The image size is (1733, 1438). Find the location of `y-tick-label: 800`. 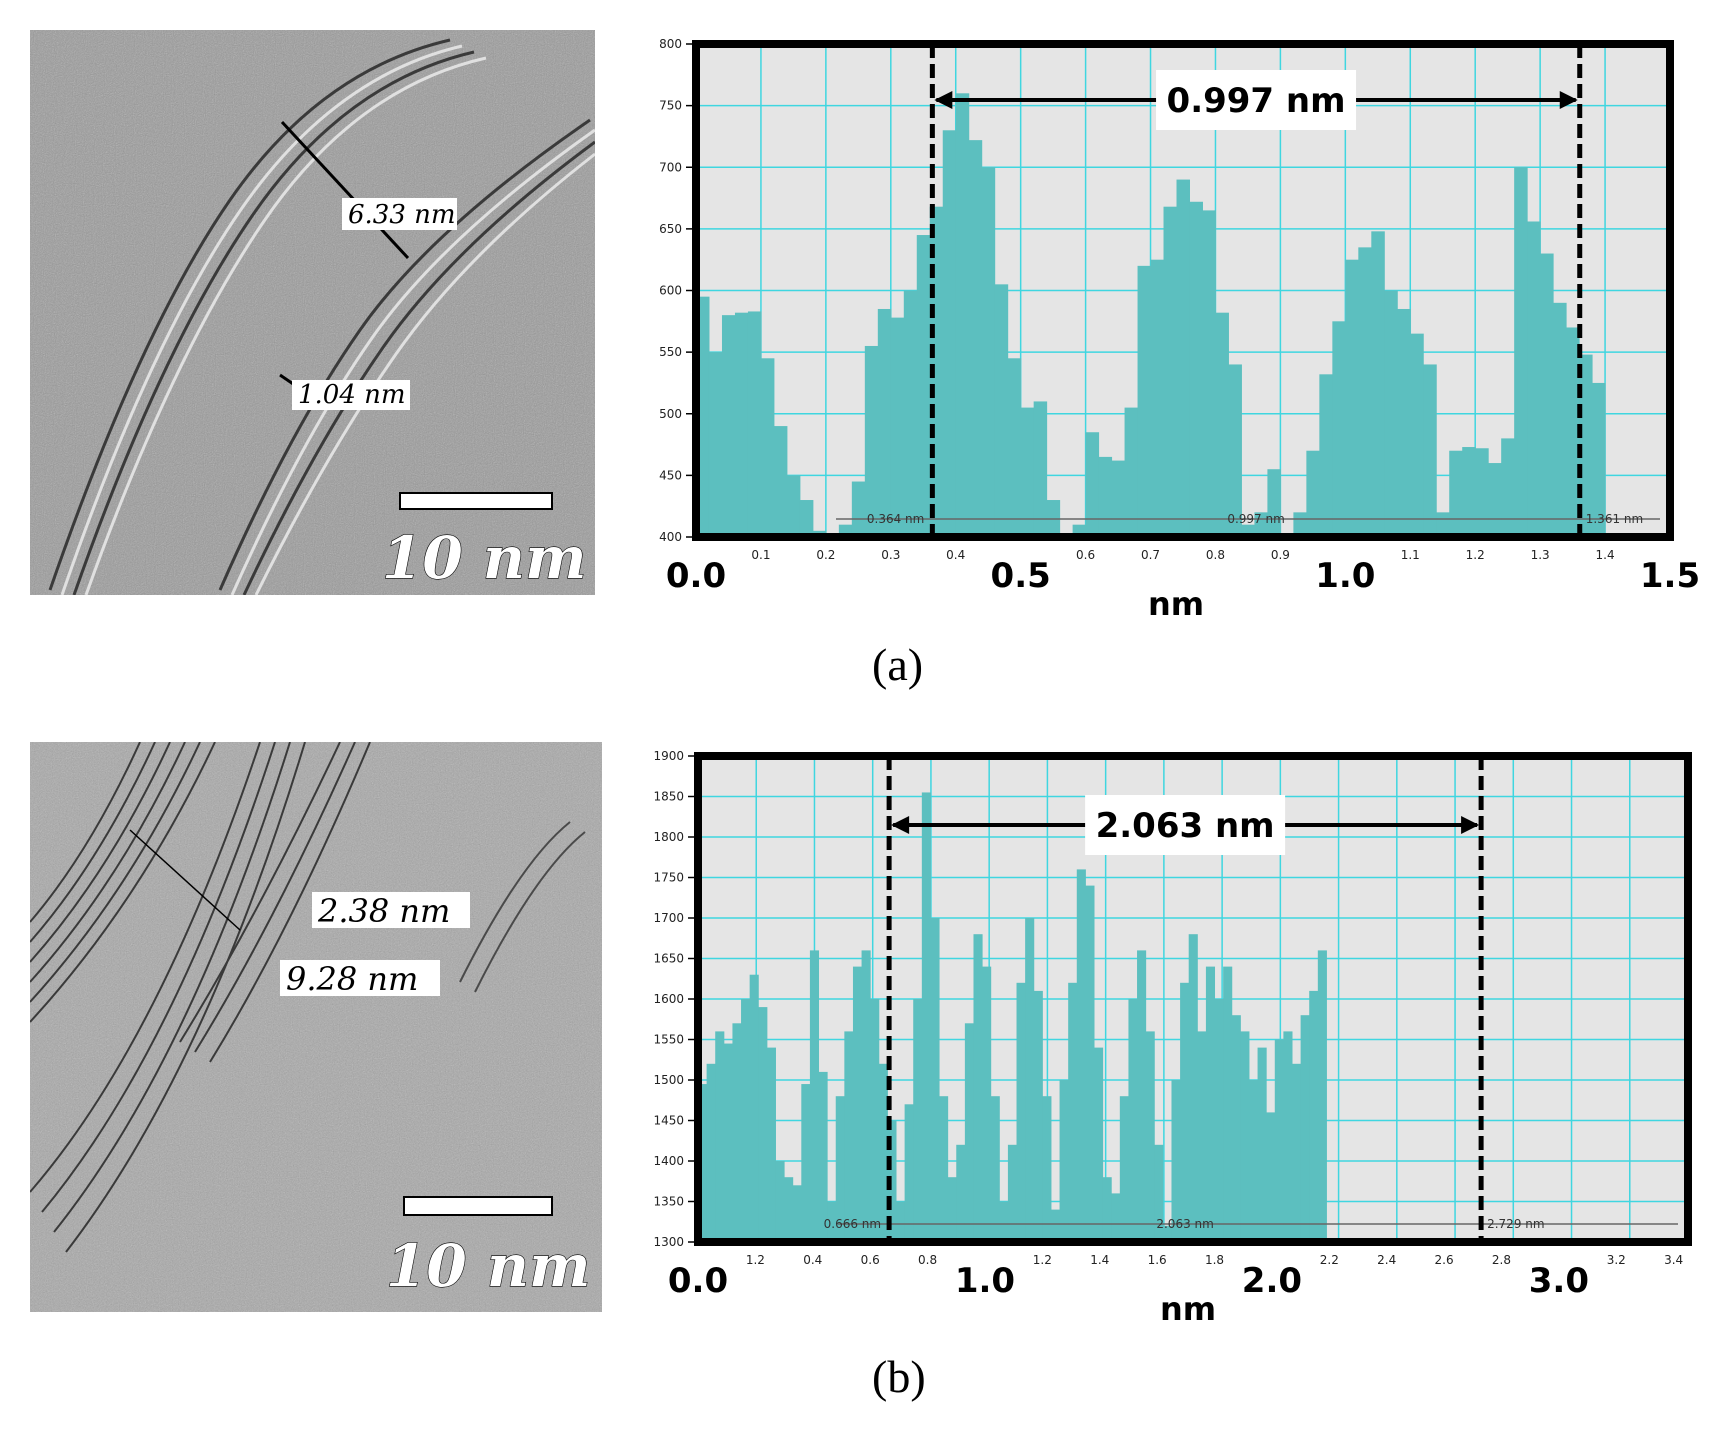

y-tick-label: 800 is located at coordinates (670, 44).